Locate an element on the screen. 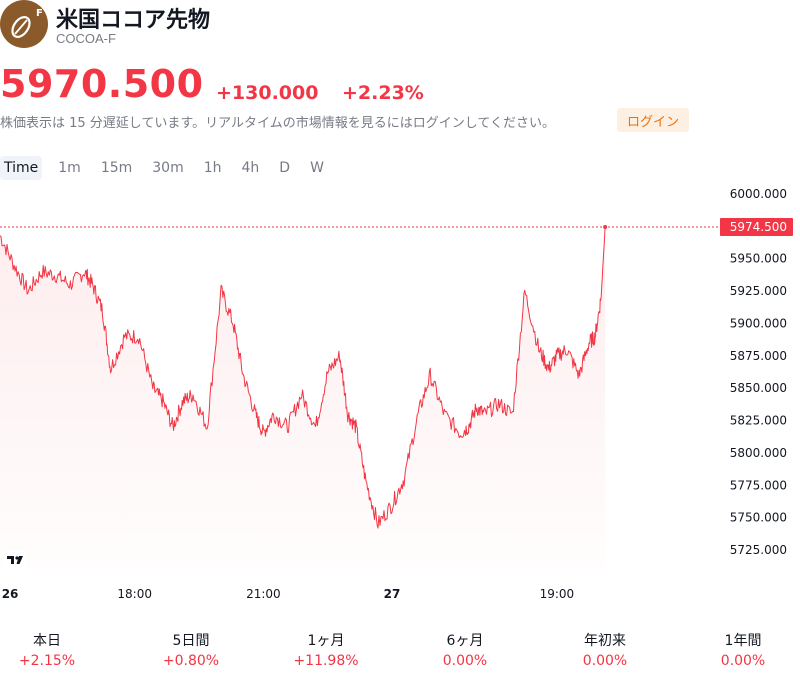 Image resolution: width=800 pixels, height=682 pixels. tab-1h: 1h is located at coordinates (212, 168).